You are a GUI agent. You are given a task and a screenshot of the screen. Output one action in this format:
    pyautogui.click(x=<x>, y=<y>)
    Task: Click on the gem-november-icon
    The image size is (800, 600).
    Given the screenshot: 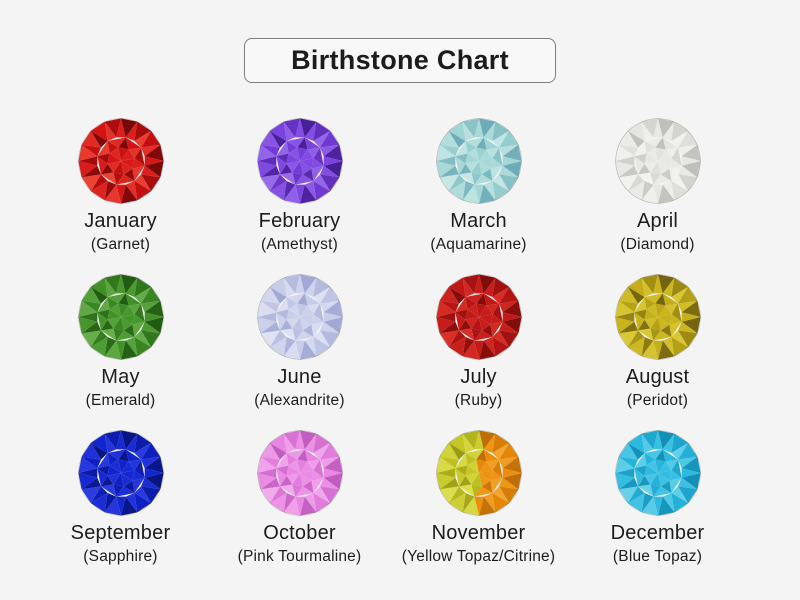 What is the action you would take?
    pyautogui.click(x=478, y=473)
    